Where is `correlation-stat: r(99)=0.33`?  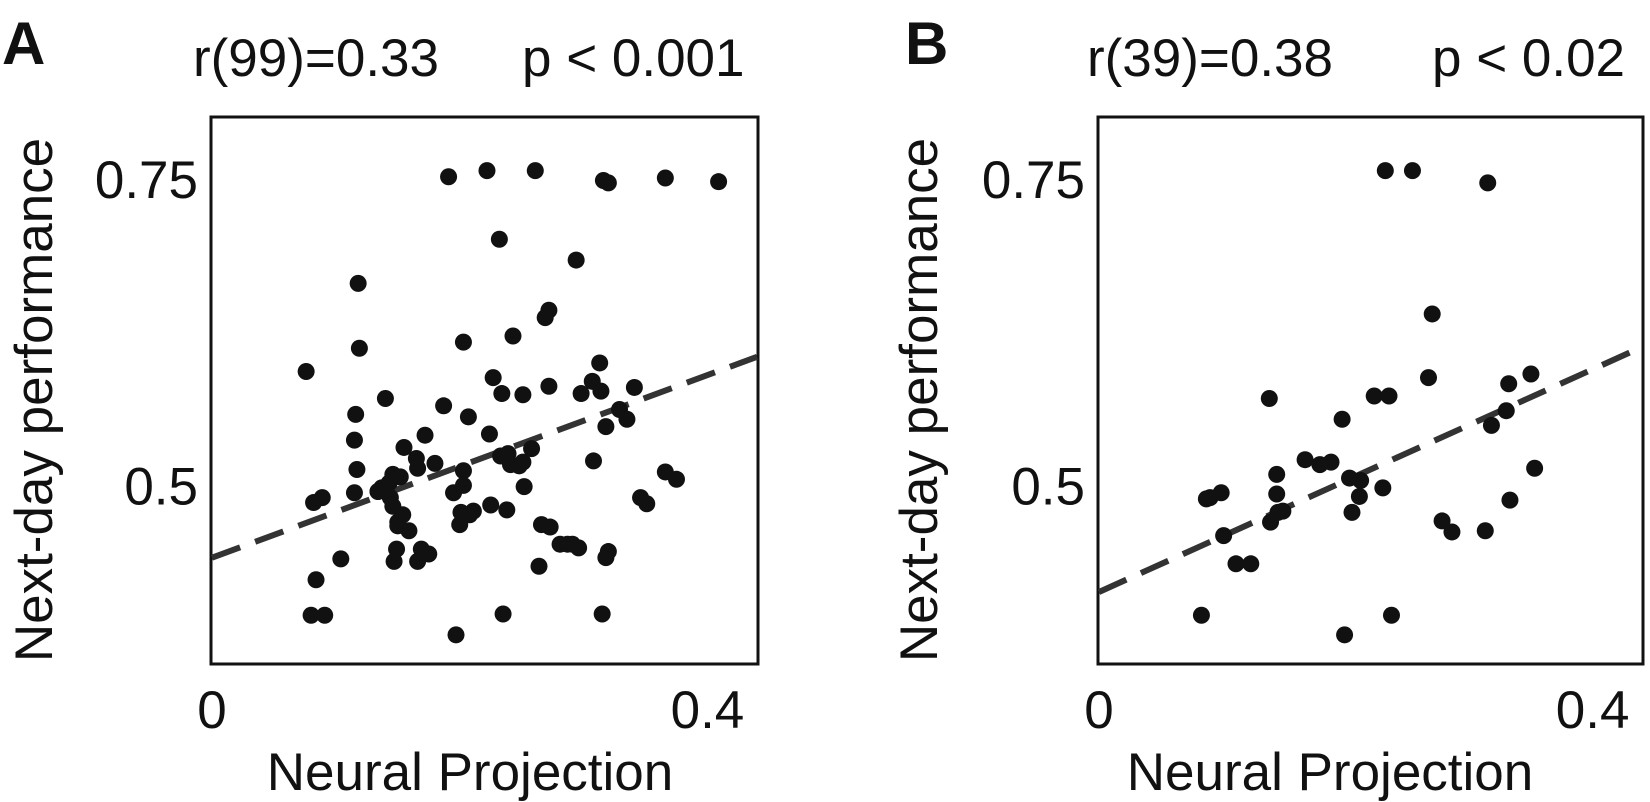 correlation-stat: r(99)=0.33 is located at coordinates (316, 58).